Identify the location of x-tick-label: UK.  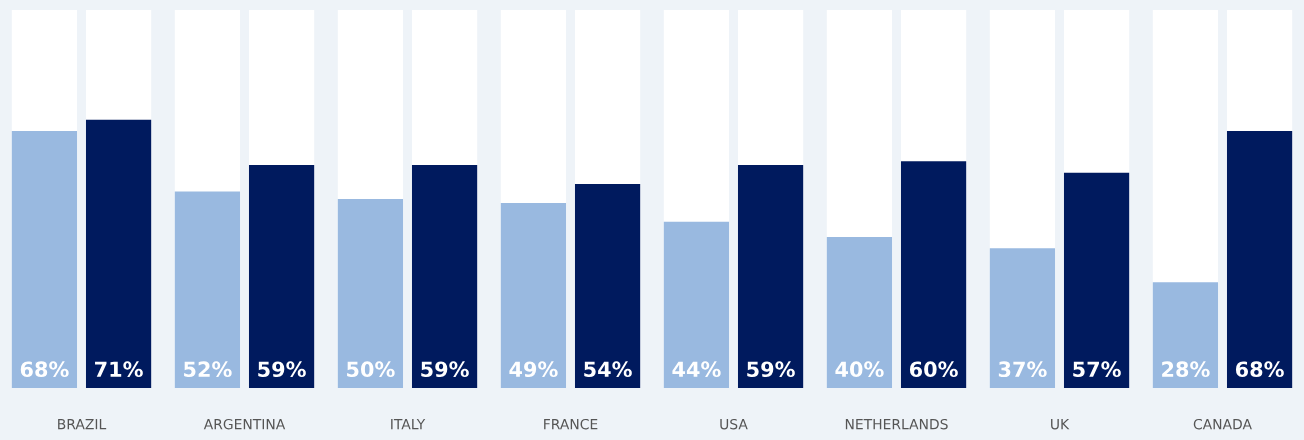
(1060, 424).